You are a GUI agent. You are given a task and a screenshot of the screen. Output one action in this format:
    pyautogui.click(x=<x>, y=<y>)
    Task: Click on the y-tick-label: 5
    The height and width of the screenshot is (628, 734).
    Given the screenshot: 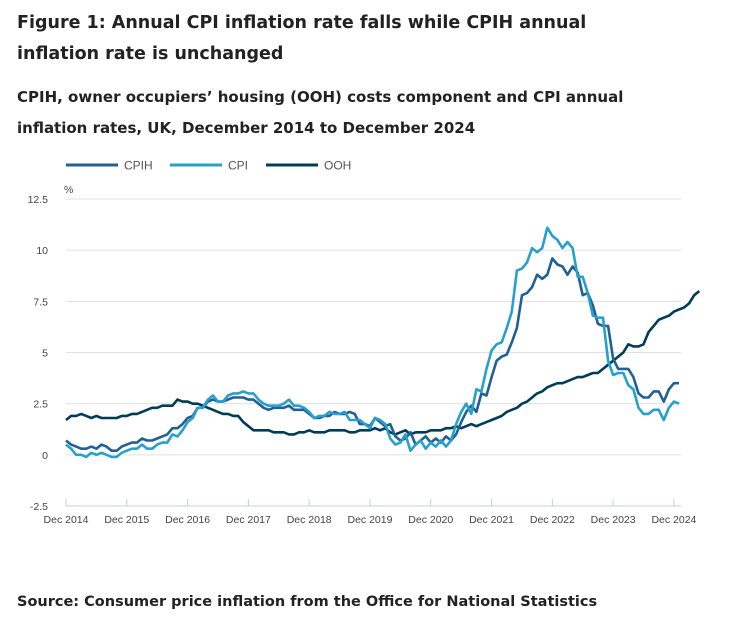 What is the action you would take?
    pyautogui.click(x=45, y=354)
    